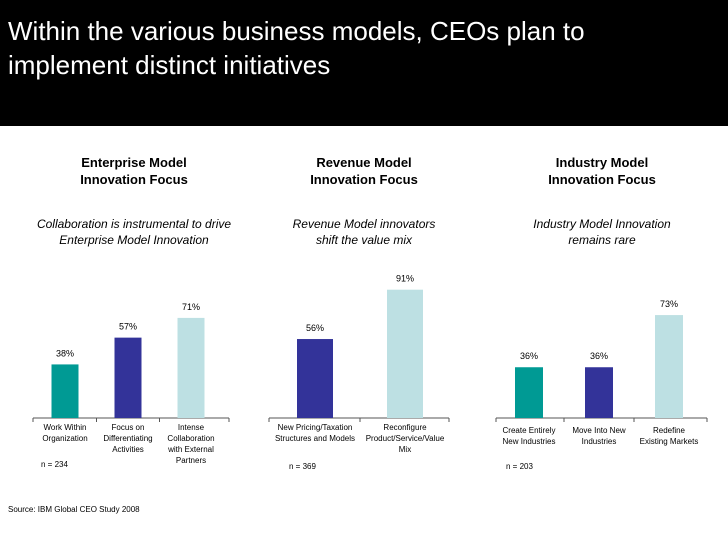 Image resolution: width=728 pixels, height=546 pixels. What do you see at coordinates (602, 179) in the screenshot?
I see `panel-3-title-line2: Innovation Focus` at bounding box center [602, 179].